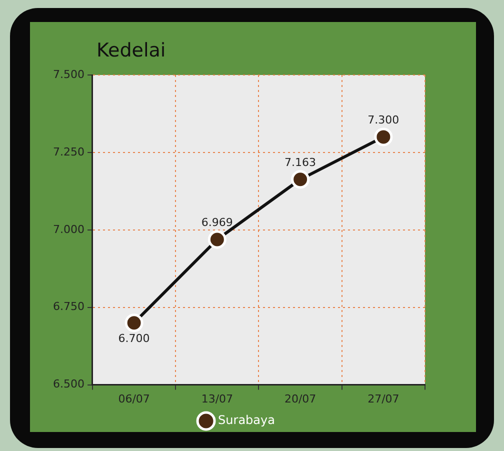 The height and width of the screenshot is (451, 504). What do you see at coordinates (68, 74) in the screenshot?
I see `y-tick-label: 7.500` at bounding box center [68, 74].